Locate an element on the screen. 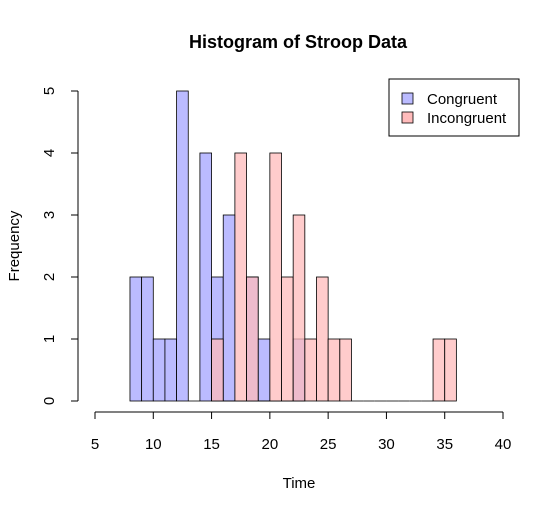  legend-label-incongruent: Incongruent is located at coordinates (467, 118).